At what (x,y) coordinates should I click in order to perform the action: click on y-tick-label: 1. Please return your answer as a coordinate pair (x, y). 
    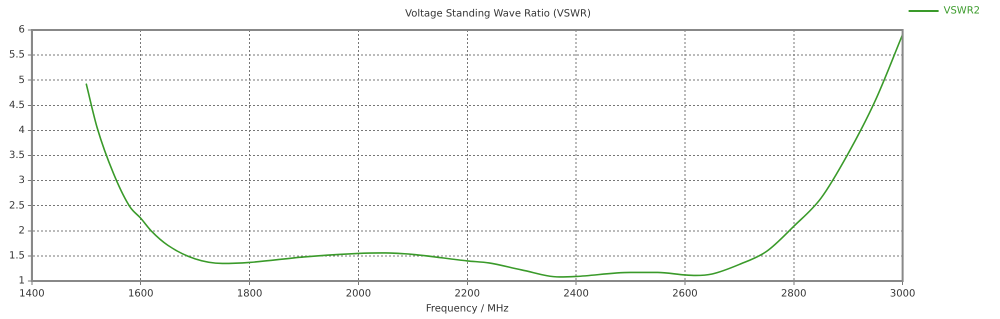
    Looking at the image, I should click on (21, 281).